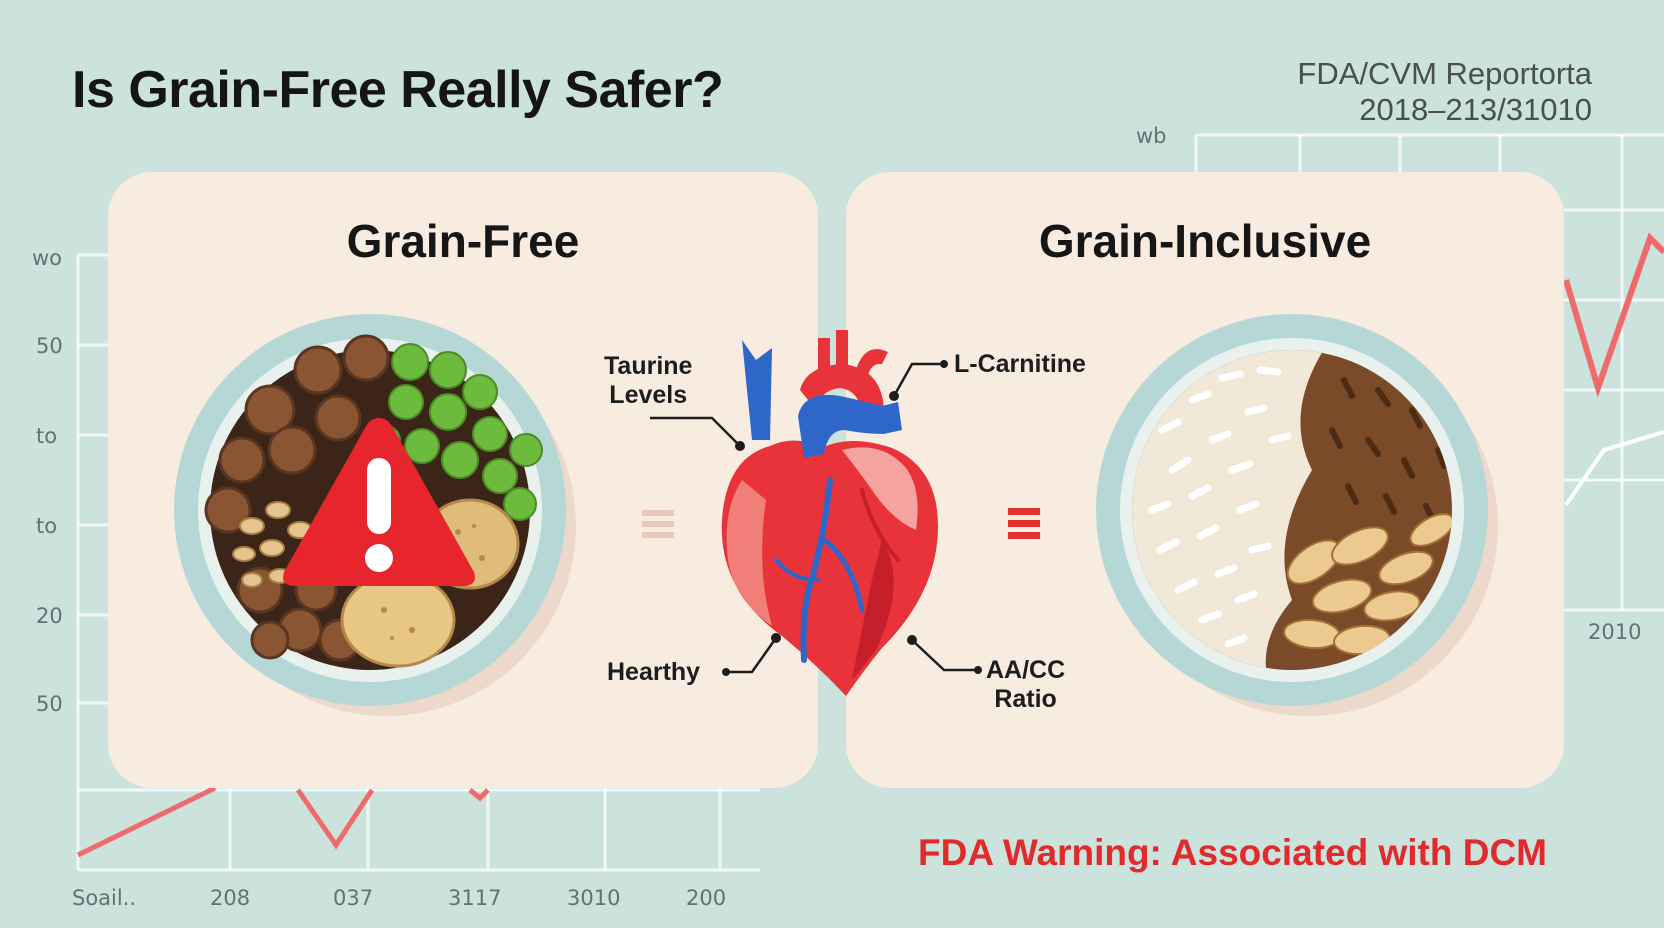 The image size is (1664, 928). I want to click on bottom-tick-1: Soail.., so click(104, 898).